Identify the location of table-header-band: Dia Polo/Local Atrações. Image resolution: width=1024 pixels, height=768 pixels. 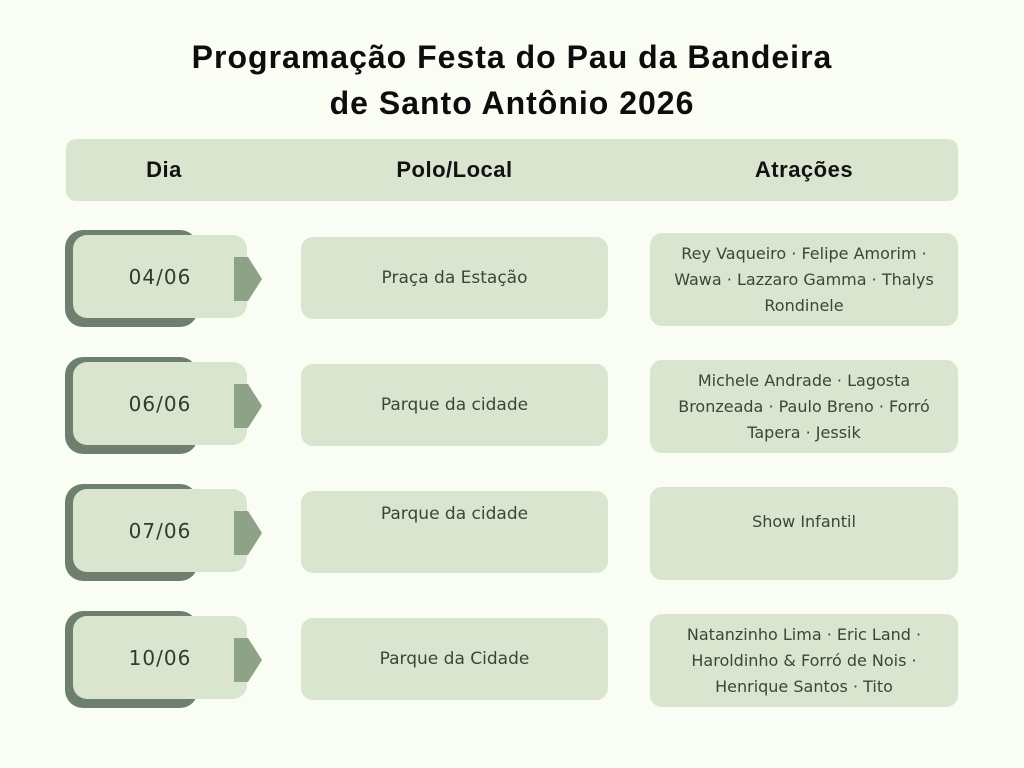
(512, 170).